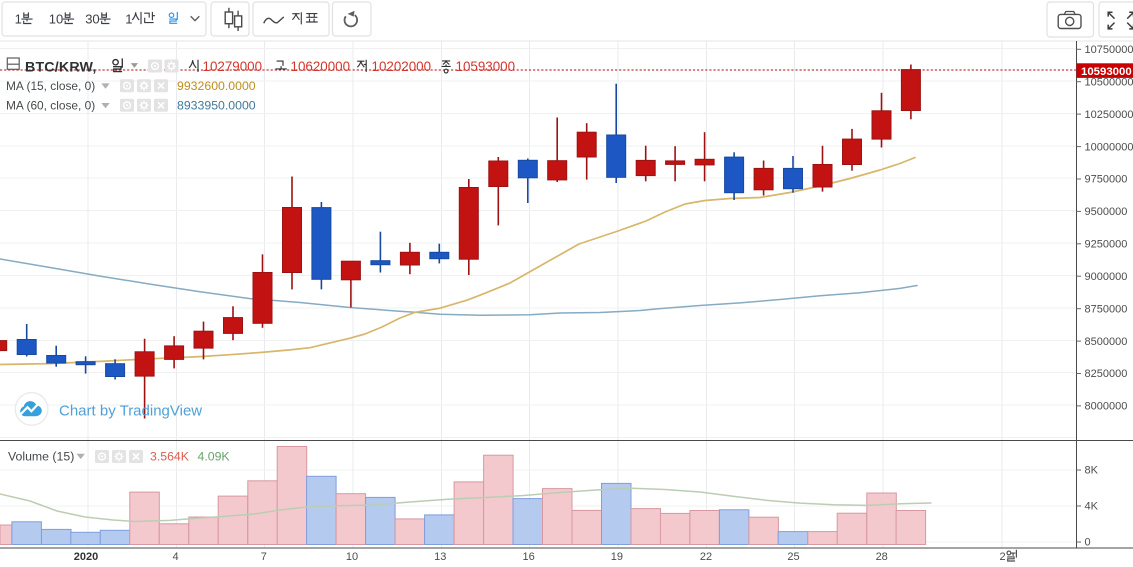  Describe the element at coordinates (60, 67) in the screenshot. I see `svg-text: BTC/KRW,` at that location.